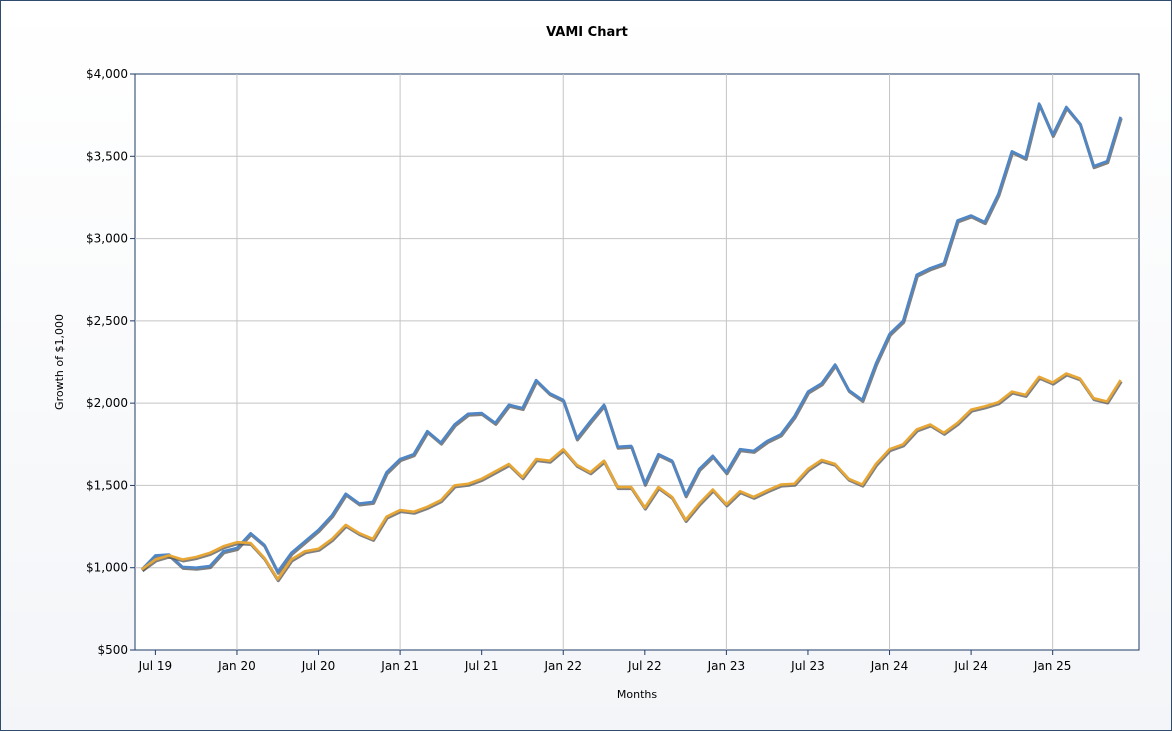 The height and width of the screenshot is (732, 1172). Describe the element at coordinates (107, 321) in the screenshot. I see `y-tick-label: $2,500` at that location.